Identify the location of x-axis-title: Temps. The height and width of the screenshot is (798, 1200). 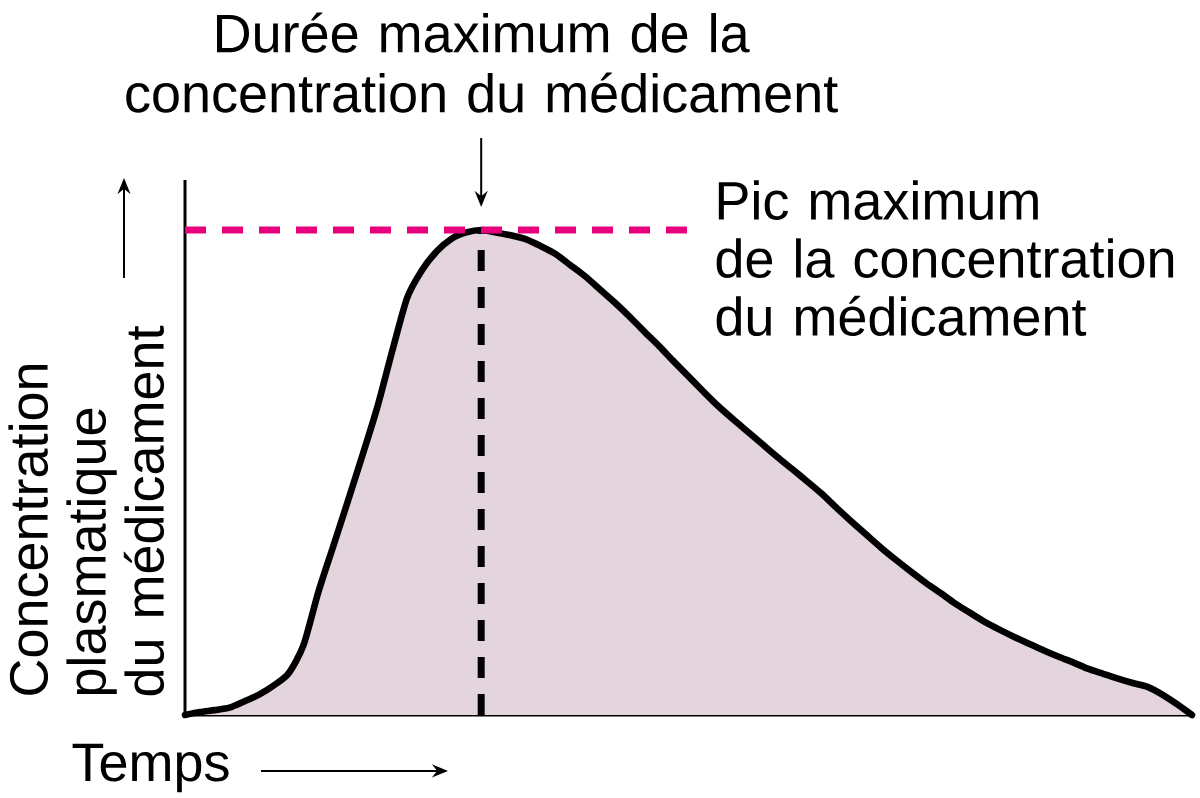
(150, 768).